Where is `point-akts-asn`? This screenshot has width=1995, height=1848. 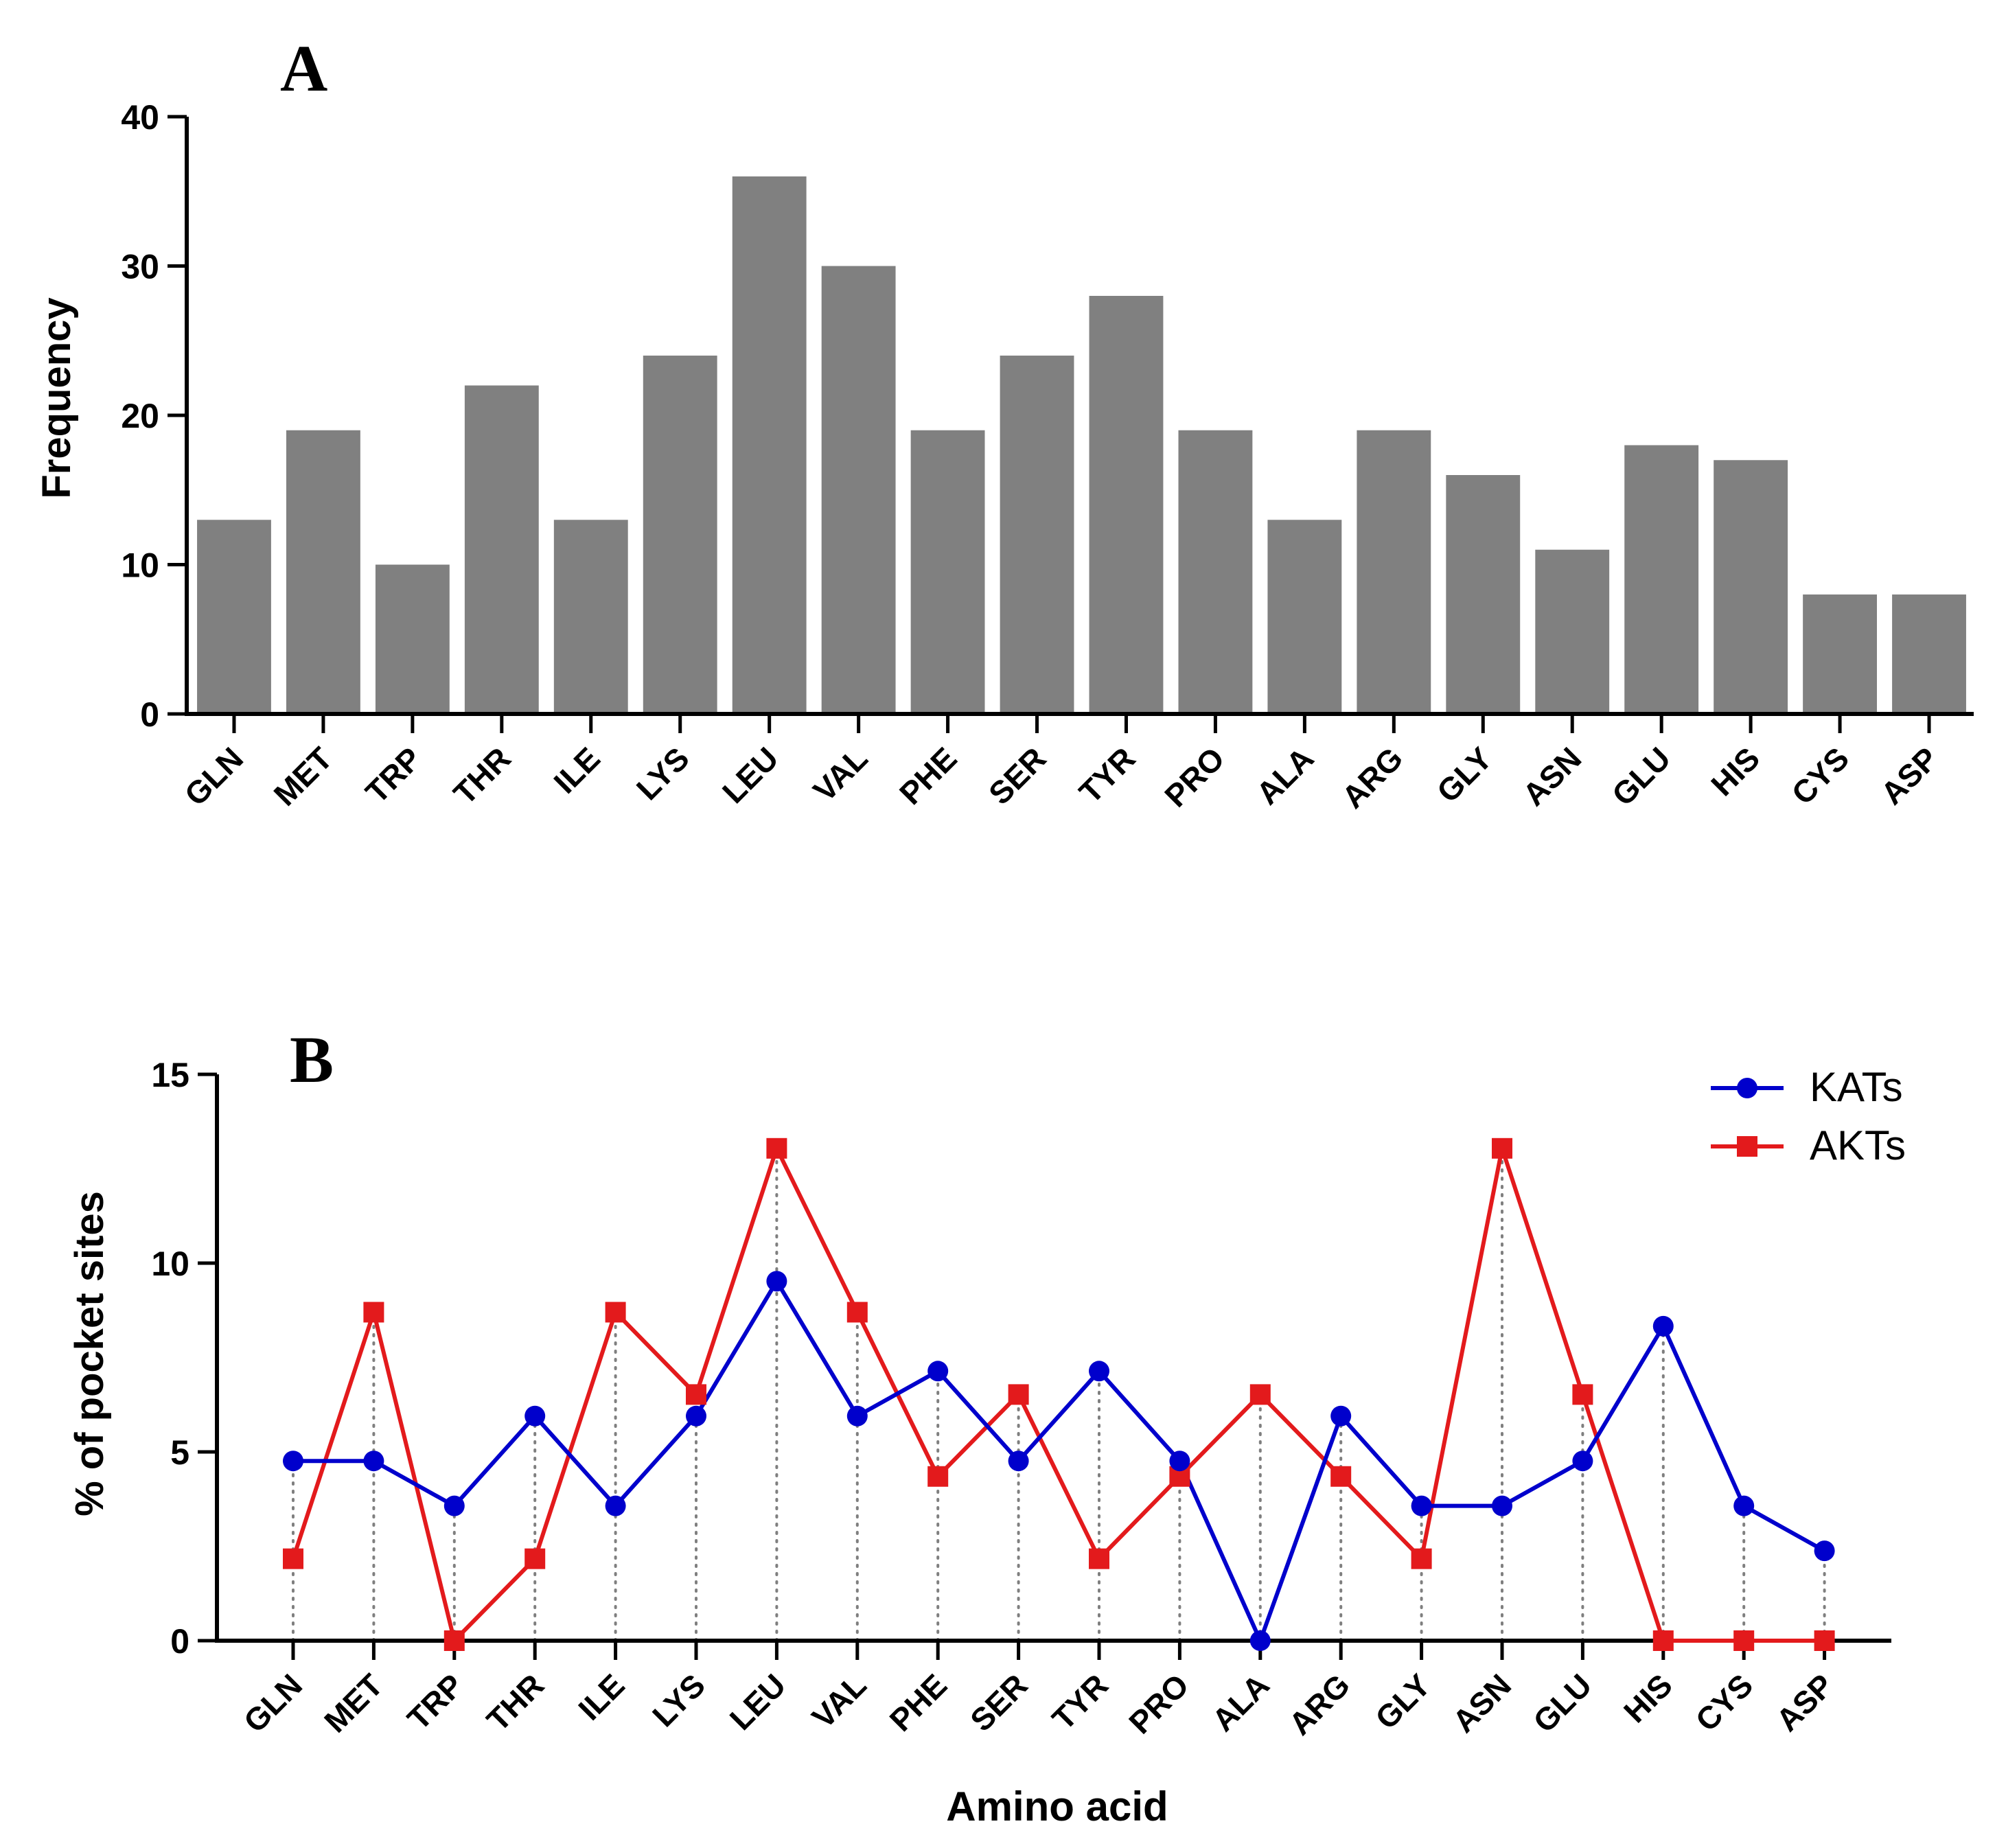 point-akts-asn is located at coordinates (1502, 1148).